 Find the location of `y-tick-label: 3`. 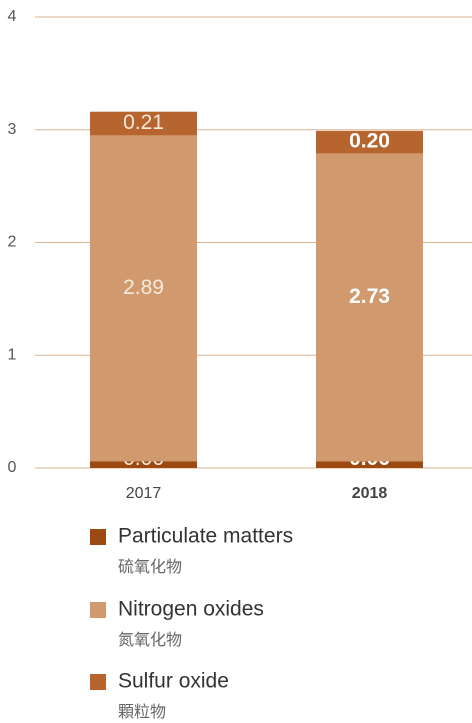

y-tick-label: 3 is located at coordinates (12, 129).